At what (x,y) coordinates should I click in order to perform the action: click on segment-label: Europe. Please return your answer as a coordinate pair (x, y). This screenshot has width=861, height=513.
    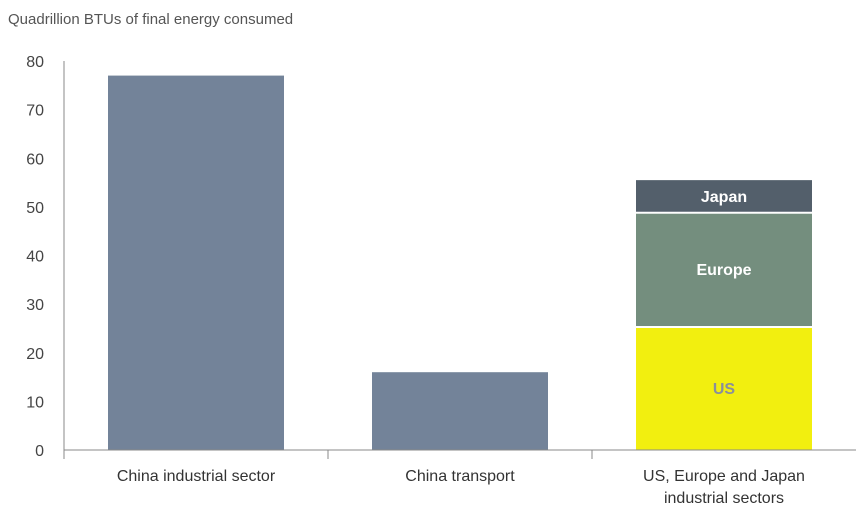
    Looking at the image, I should click on (723, 270).